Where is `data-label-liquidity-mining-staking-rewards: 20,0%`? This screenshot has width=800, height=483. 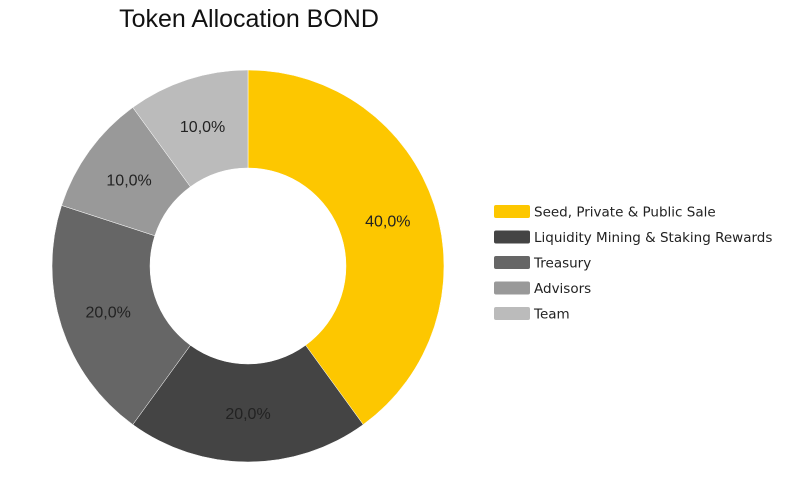
data-label-liquidity-mining-staking-rewards: 20,0% is located at coordinates (247, 414).